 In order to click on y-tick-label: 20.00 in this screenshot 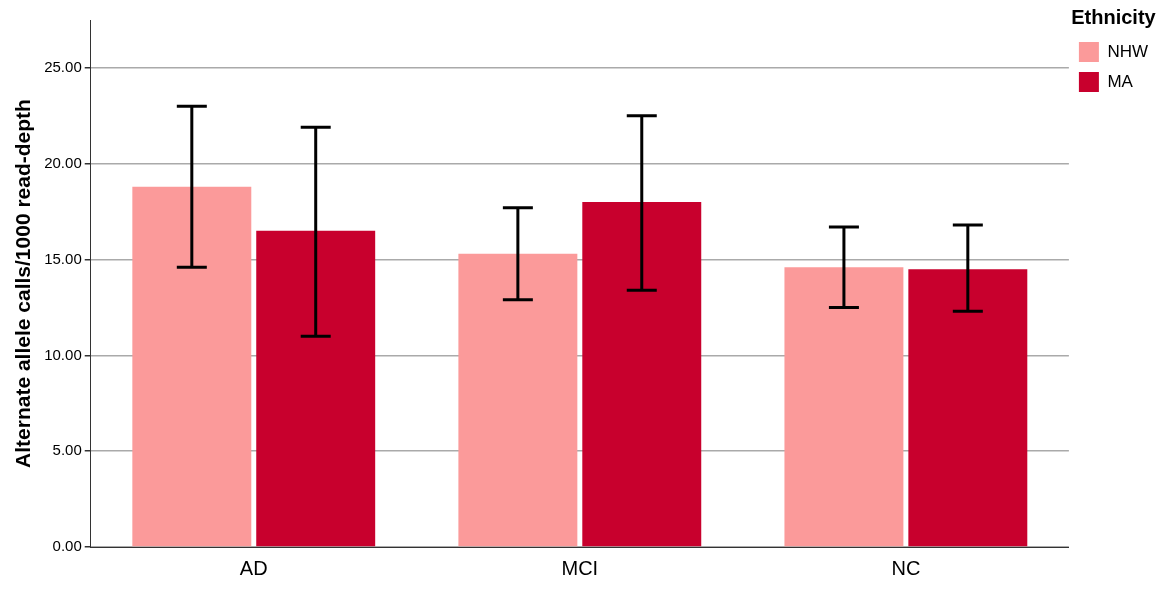, I will do `click(63, 162)`.